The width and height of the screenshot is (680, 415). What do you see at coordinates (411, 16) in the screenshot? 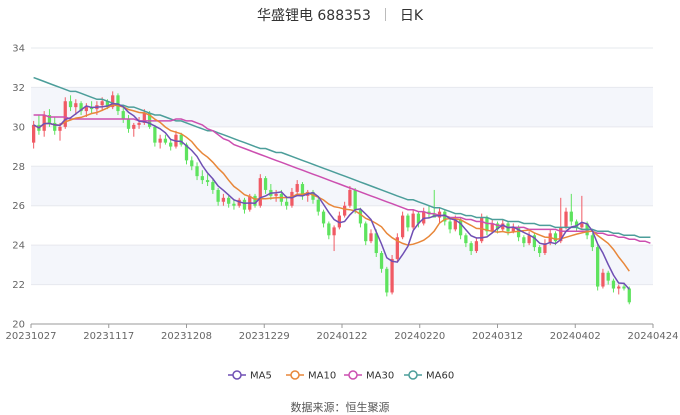
I see `period-label: 日K` at bounding box center [411, 16].